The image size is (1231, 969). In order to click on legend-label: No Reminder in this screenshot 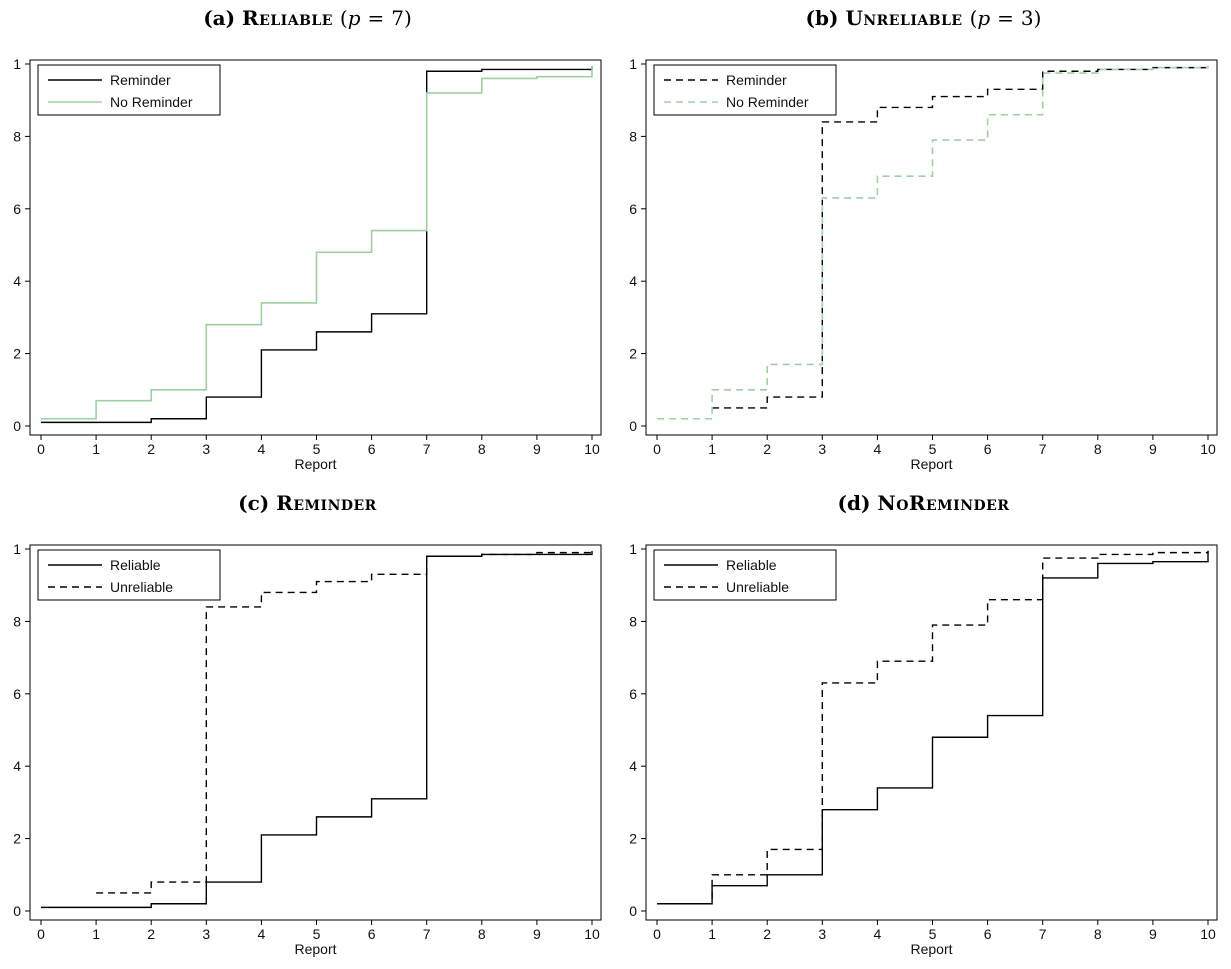, I will do `click(767, 102)`.